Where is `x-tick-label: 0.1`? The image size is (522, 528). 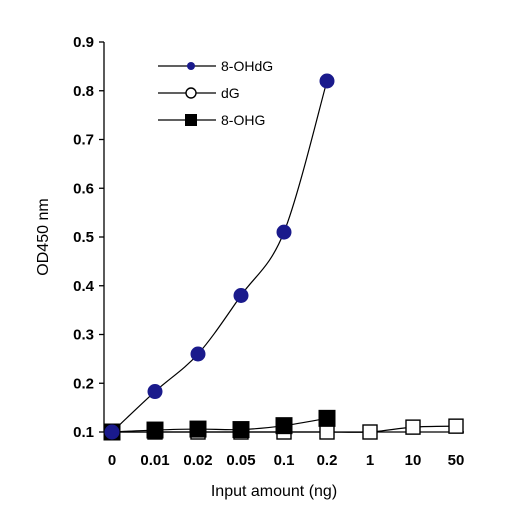
x-tick-label: 0.1 is located at coordinates (284, 460).